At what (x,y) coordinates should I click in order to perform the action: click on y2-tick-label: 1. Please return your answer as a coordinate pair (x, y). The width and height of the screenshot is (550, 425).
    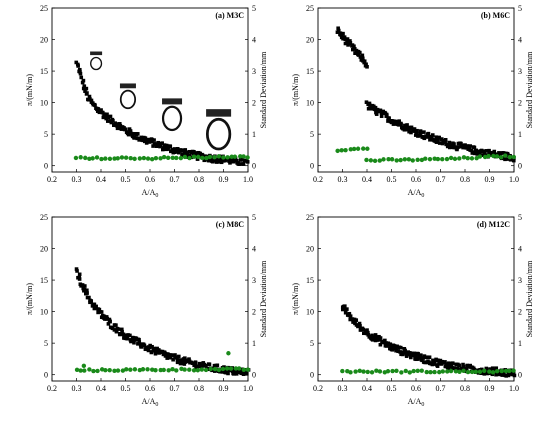
    Looking at the image, I should click on (520, 134).